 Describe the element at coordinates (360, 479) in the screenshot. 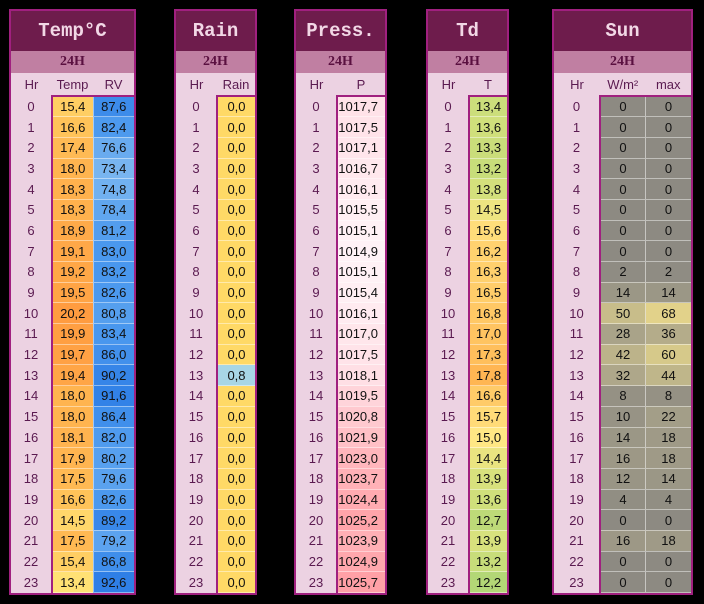

I see `value-cell: 1023,7` at that location.